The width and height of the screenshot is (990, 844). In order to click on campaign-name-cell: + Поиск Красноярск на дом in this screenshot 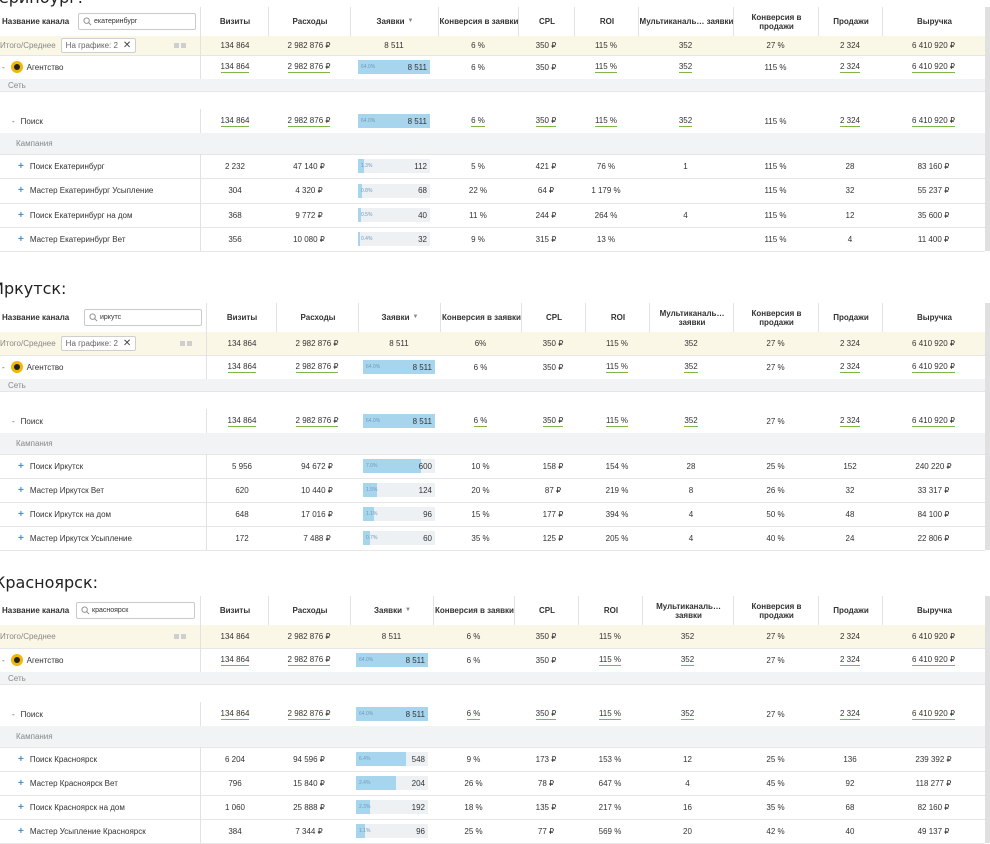, I will do `click(71, 807)`.